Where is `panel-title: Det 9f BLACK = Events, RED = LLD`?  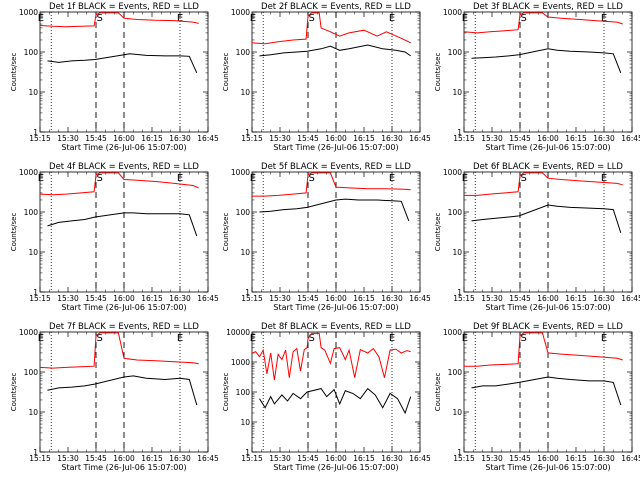 panel-title: Det 9f BLACK = Events, RED = LLD is located at coordinates (548, 327).